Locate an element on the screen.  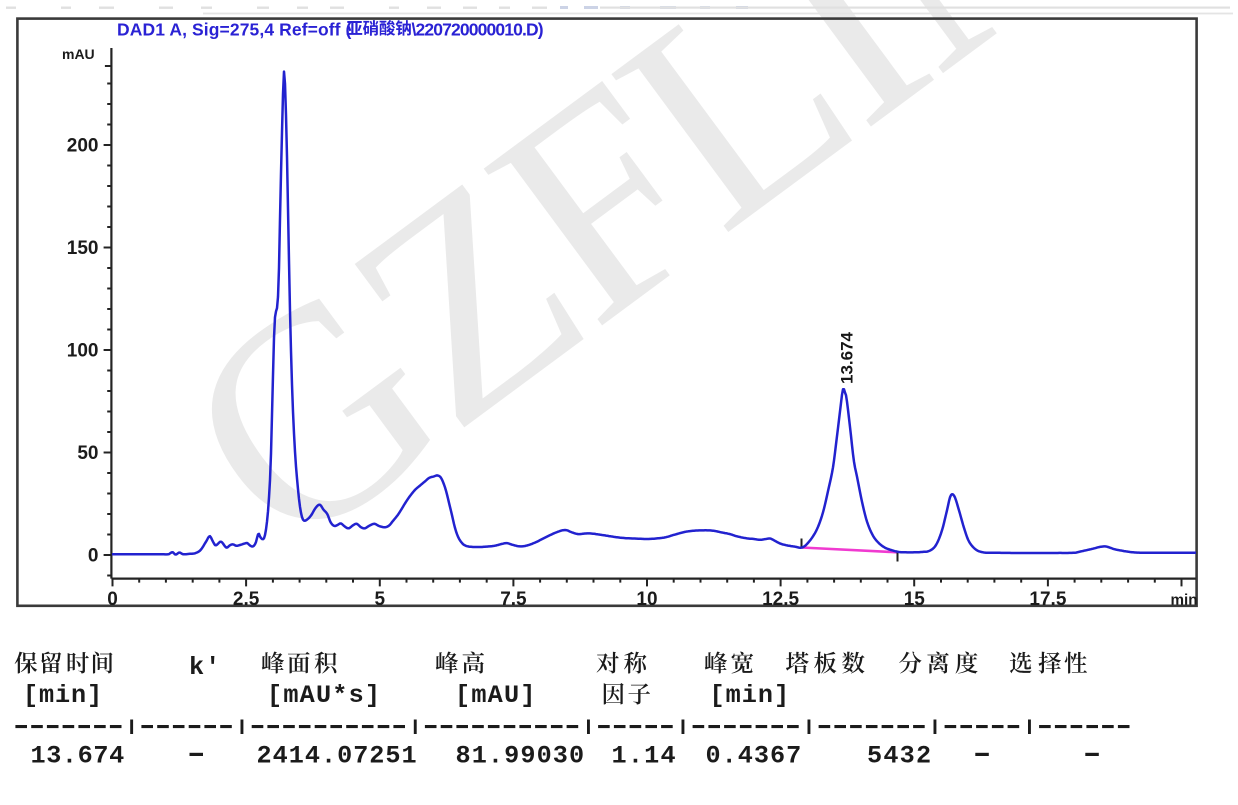
svg-text: 2.5 is located at coordinates (246, 599).